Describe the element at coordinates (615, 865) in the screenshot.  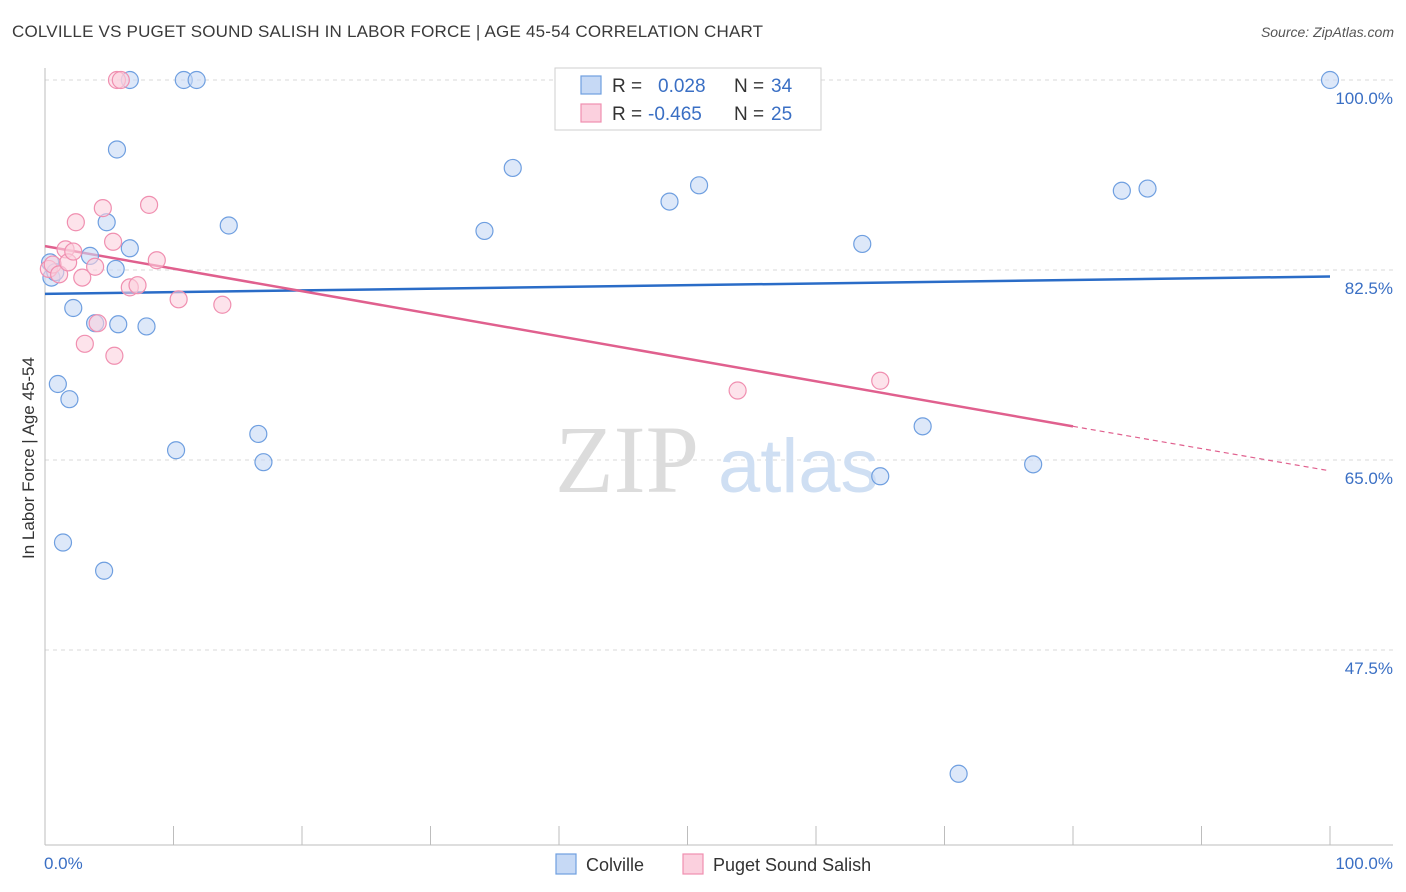
I see `series-legend-colville: Colville` at that location.